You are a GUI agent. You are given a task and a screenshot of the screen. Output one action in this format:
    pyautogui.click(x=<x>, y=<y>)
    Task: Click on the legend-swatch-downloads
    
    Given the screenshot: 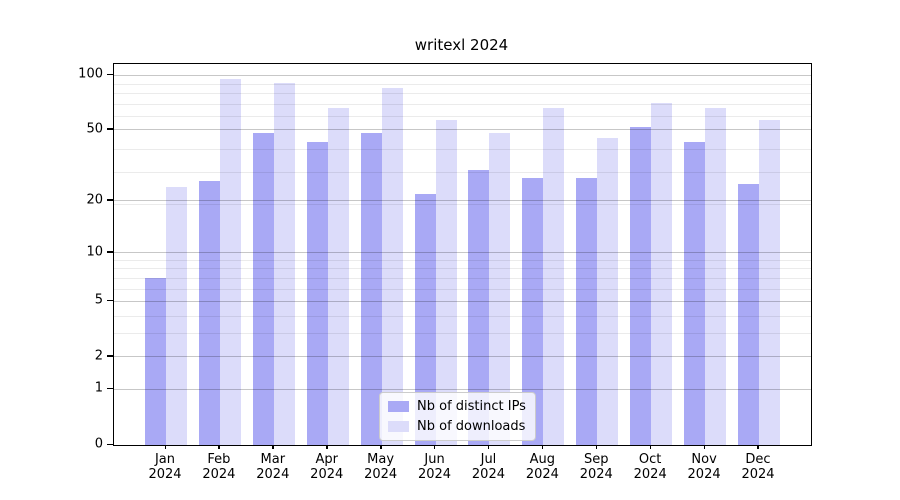 What is the action you would take?
    pyautogui.click(x=398, y=426)
    